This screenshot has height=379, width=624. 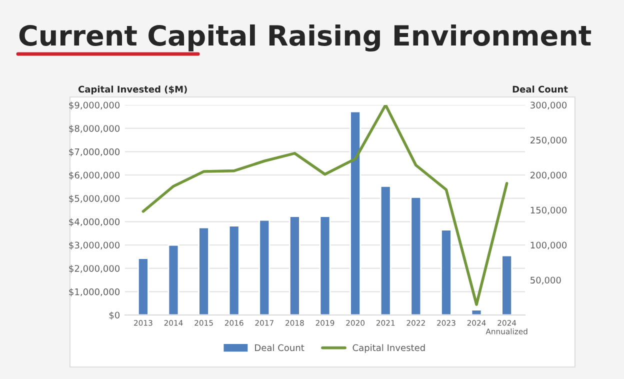 I want to click on y-tick-label: $9,000,000, so click(x=94, y=106).